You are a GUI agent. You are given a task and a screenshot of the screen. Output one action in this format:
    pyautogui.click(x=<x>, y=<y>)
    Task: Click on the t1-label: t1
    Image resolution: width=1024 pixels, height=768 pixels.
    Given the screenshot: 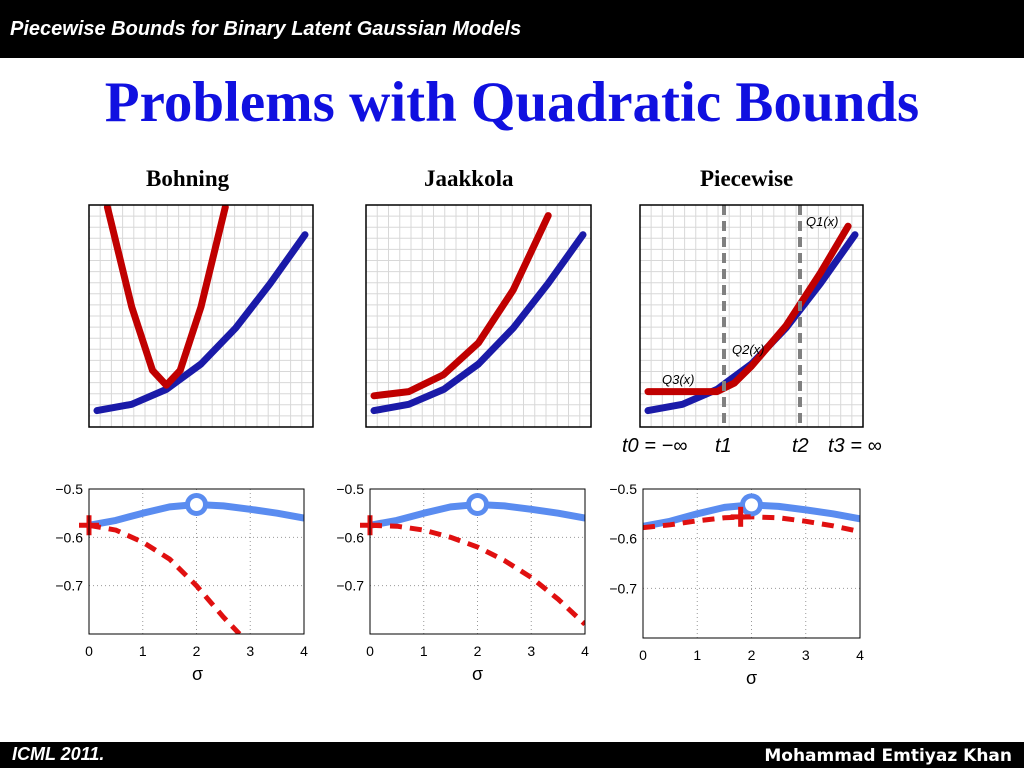 What is the action you would take?
    pyautogui.click(x=723, y=446)
    